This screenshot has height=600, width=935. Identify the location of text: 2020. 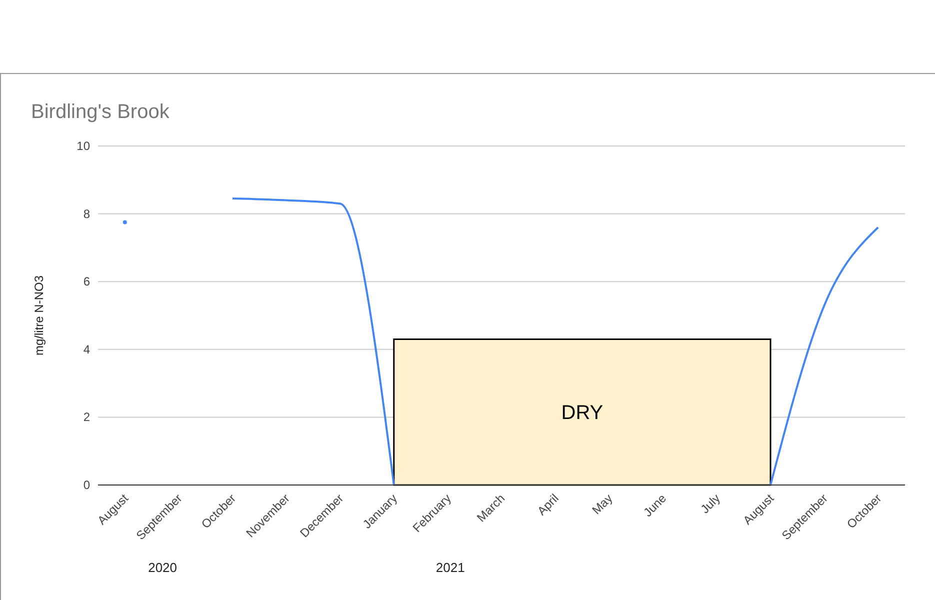
(163, 567).